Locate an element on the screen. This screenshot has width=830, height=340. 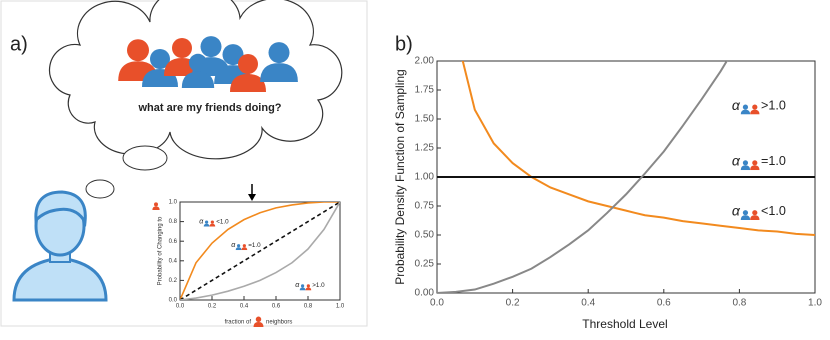
y-tick-label: 0.00 is located at coordinates (425, 293).